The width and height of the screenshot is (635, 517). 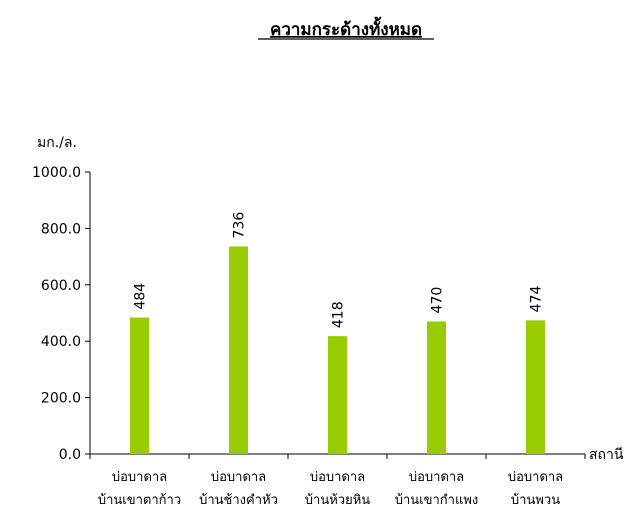 What do you see at coordinates (537, 299) in the screenshot?
I see `bar-value-label: 474` at bounding box center [537, 299].